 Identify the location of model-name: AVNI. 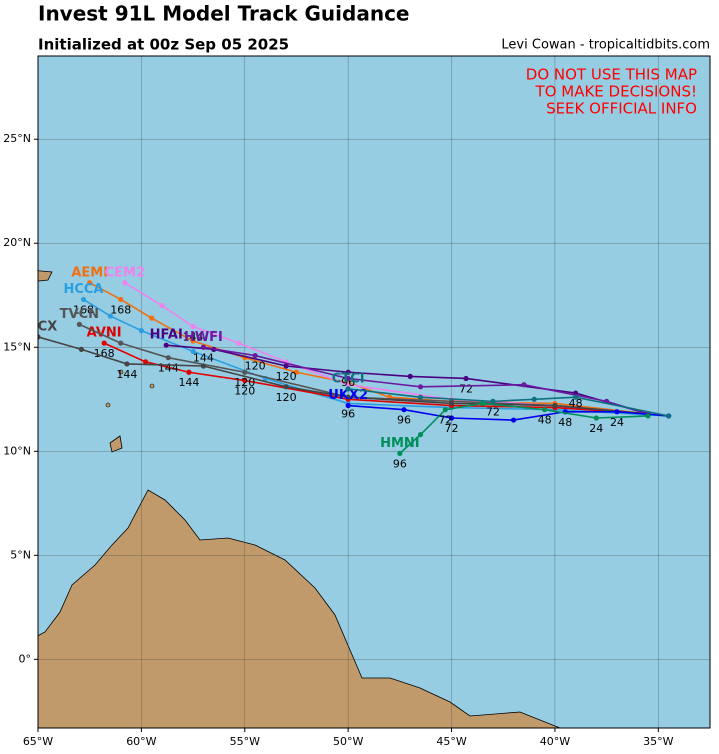
(104, 333).